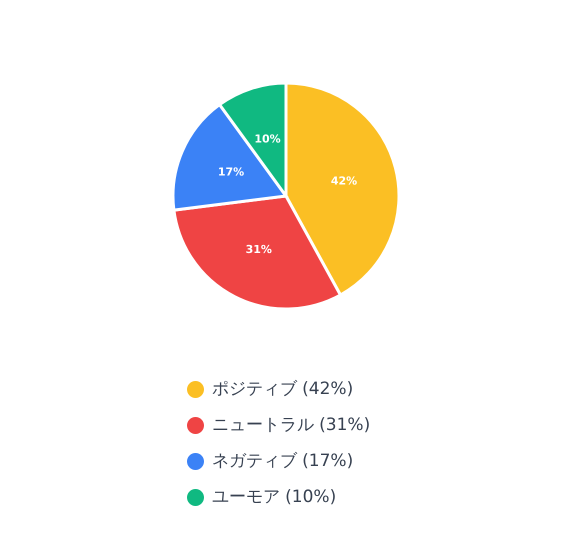  Describe the element at coordinates (283, 389) in the screenshot. I see `legend-label: ポジティブ (42%)` at that location.